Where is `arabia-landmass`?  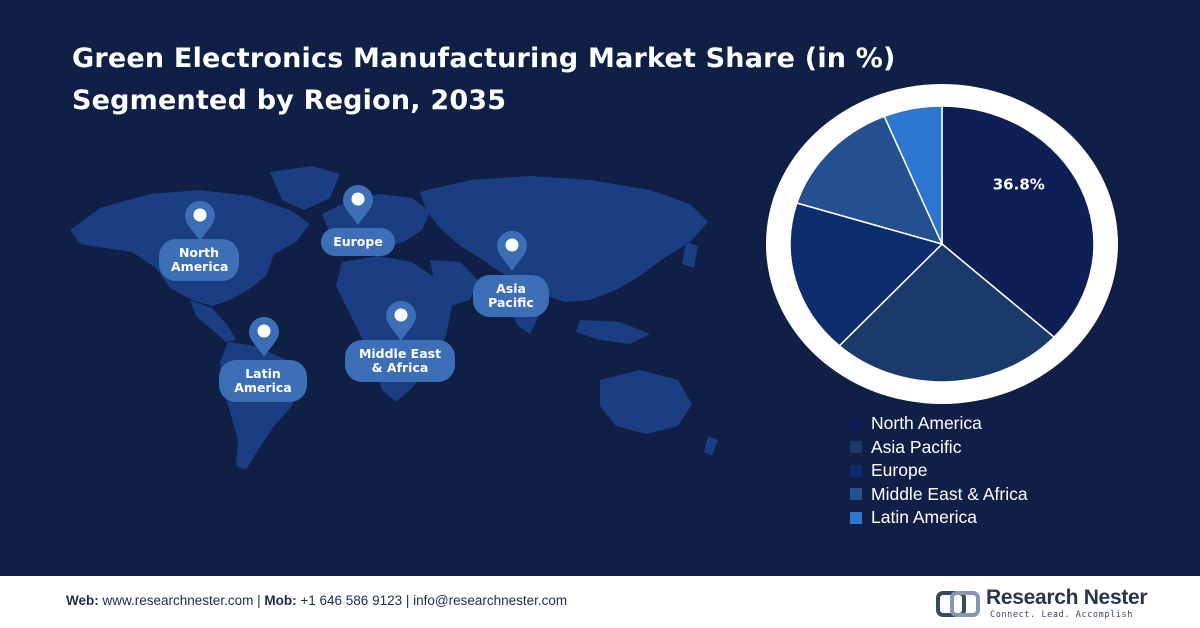 arabia-landmass is located at coordinates (454, 283).